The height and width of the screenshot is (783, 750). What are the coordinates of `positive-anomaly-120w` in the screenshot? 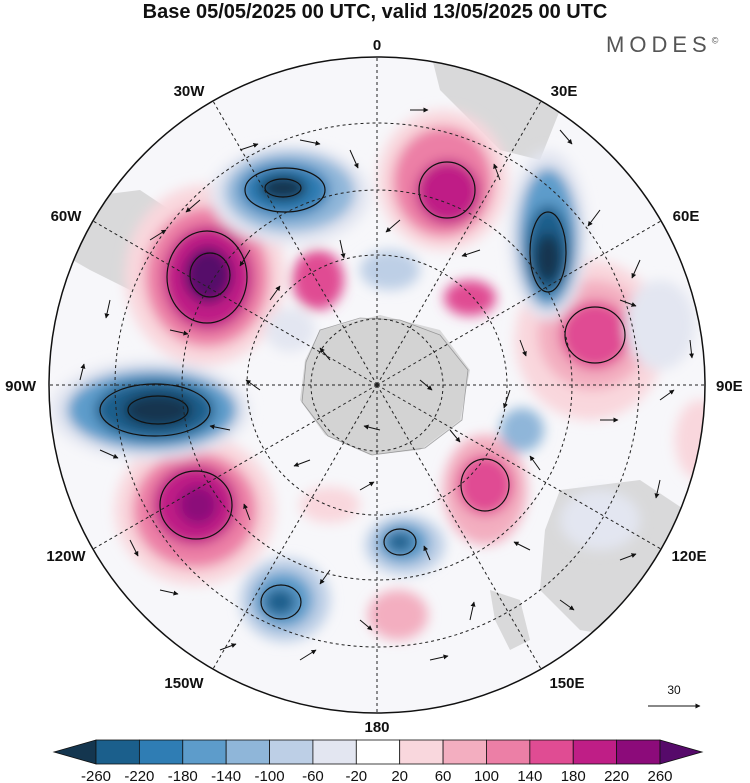 It's located at (195, 510).